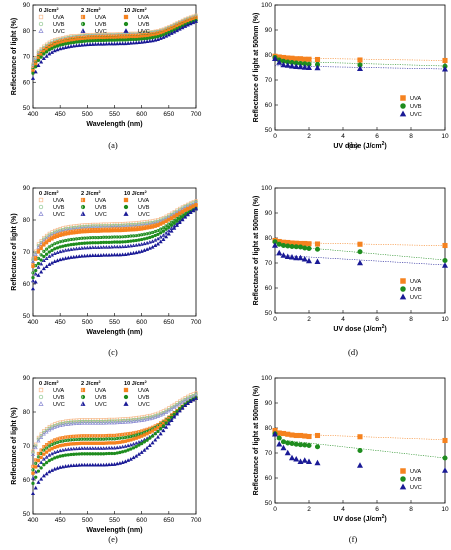 The image size is (451, 550). Describe the element at coordinates (353, 145) in the screenshot. I see `panel-caption: (b)` at that location.